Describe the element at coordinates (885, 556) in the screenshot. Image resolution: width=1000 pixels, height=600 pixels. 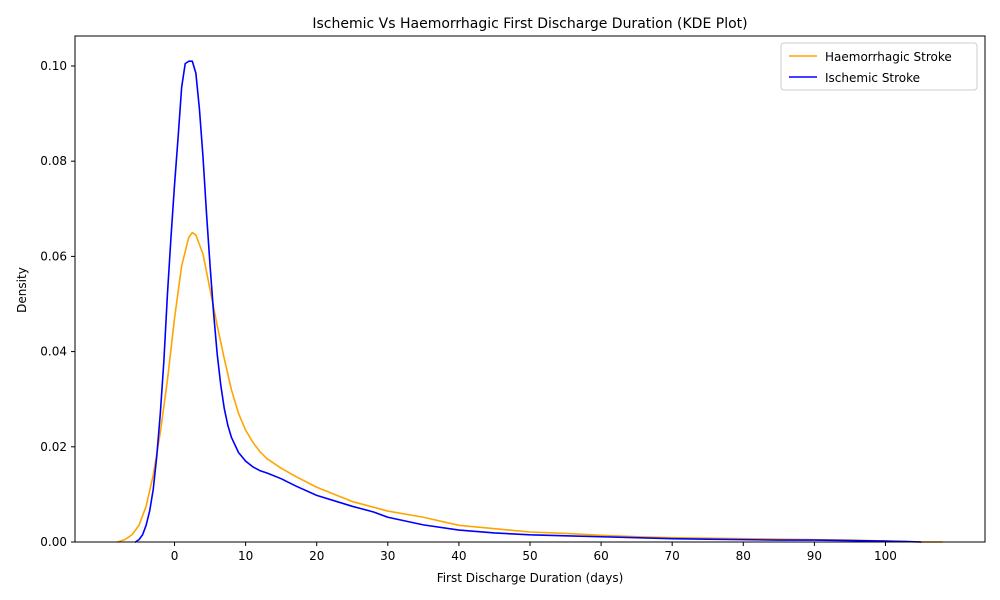
I see `x-tick-label: 100` at that location.